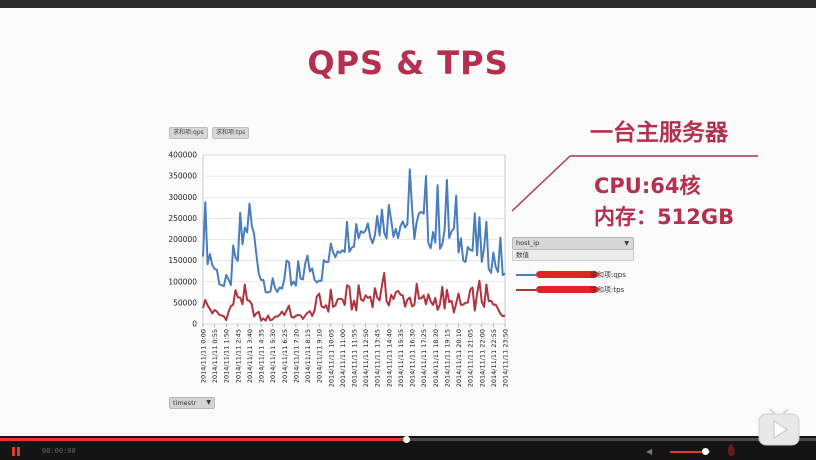  Describe the element at coordinates (494, 358) in the screenshot. I see `x-tick-label: 2014/11/11 22:55` at that location.